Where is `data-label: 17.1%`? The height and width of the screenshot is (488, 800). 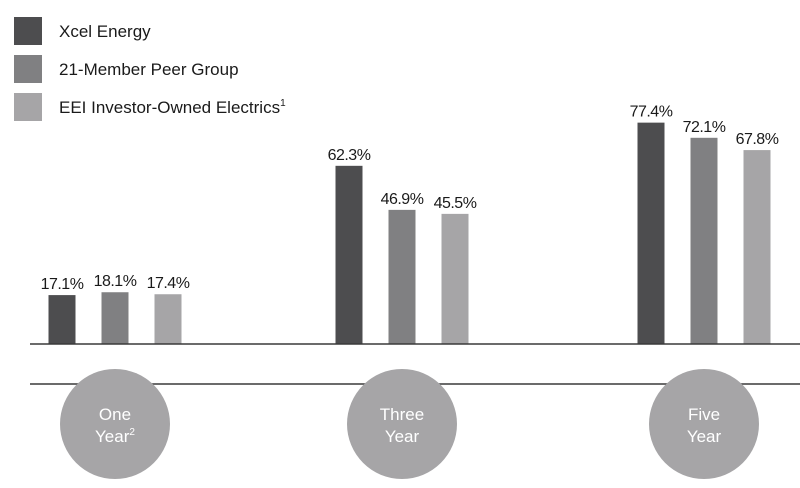
data-label: 17.1% is located at coordinates (62, 284).